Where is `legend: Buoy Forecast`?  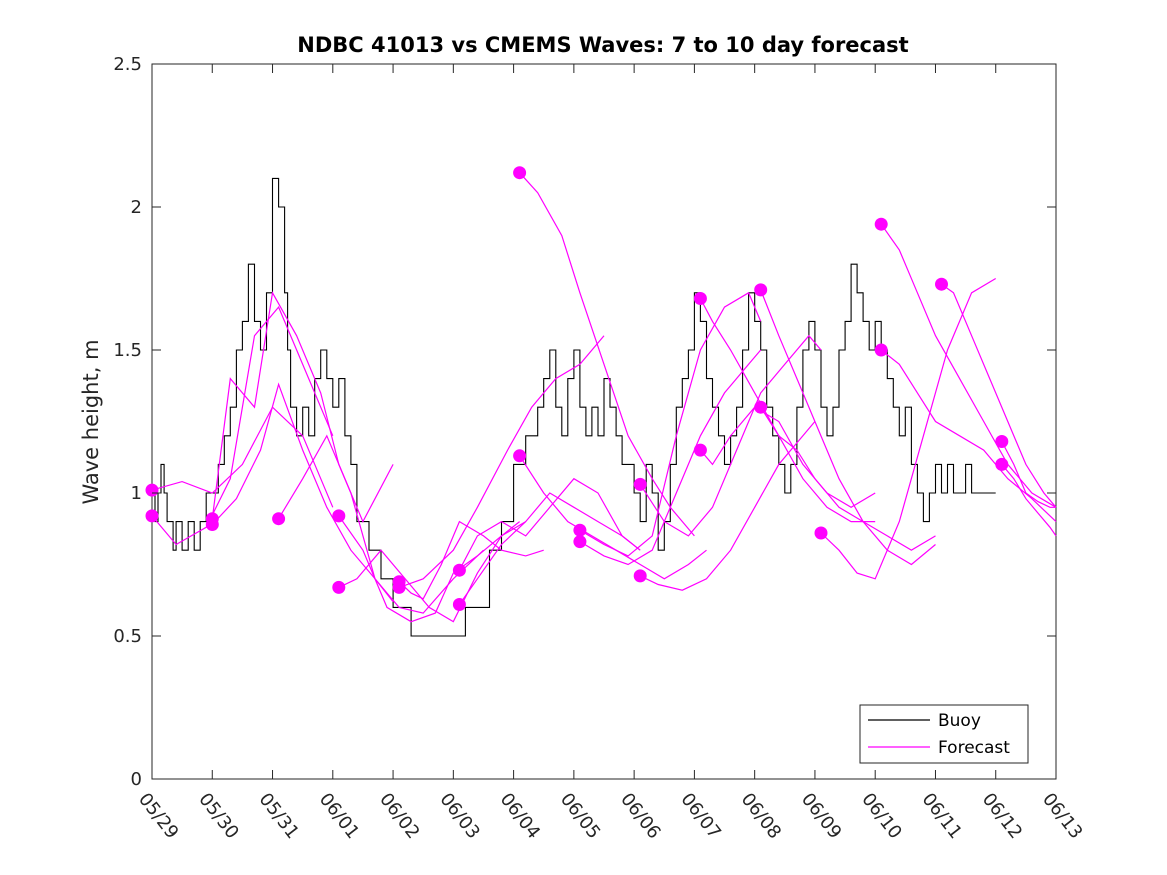 legend: Buoy Forecast is located at coordinates (944, 734).